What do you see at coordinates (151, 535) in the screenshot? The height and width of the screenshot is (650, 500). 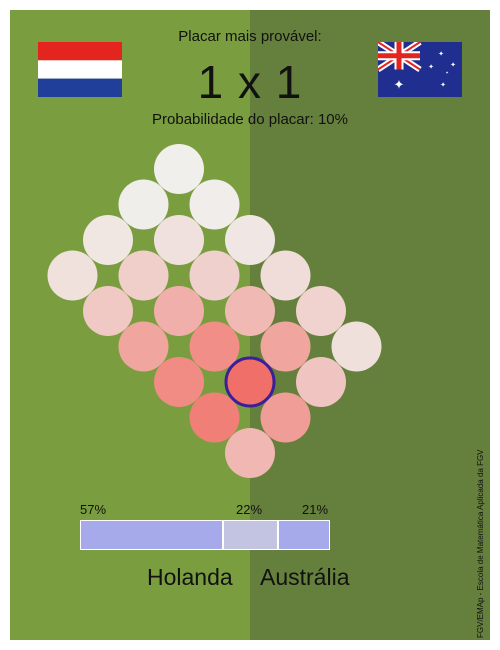 I see `home-win-segment` at bounding box center [151, 535].